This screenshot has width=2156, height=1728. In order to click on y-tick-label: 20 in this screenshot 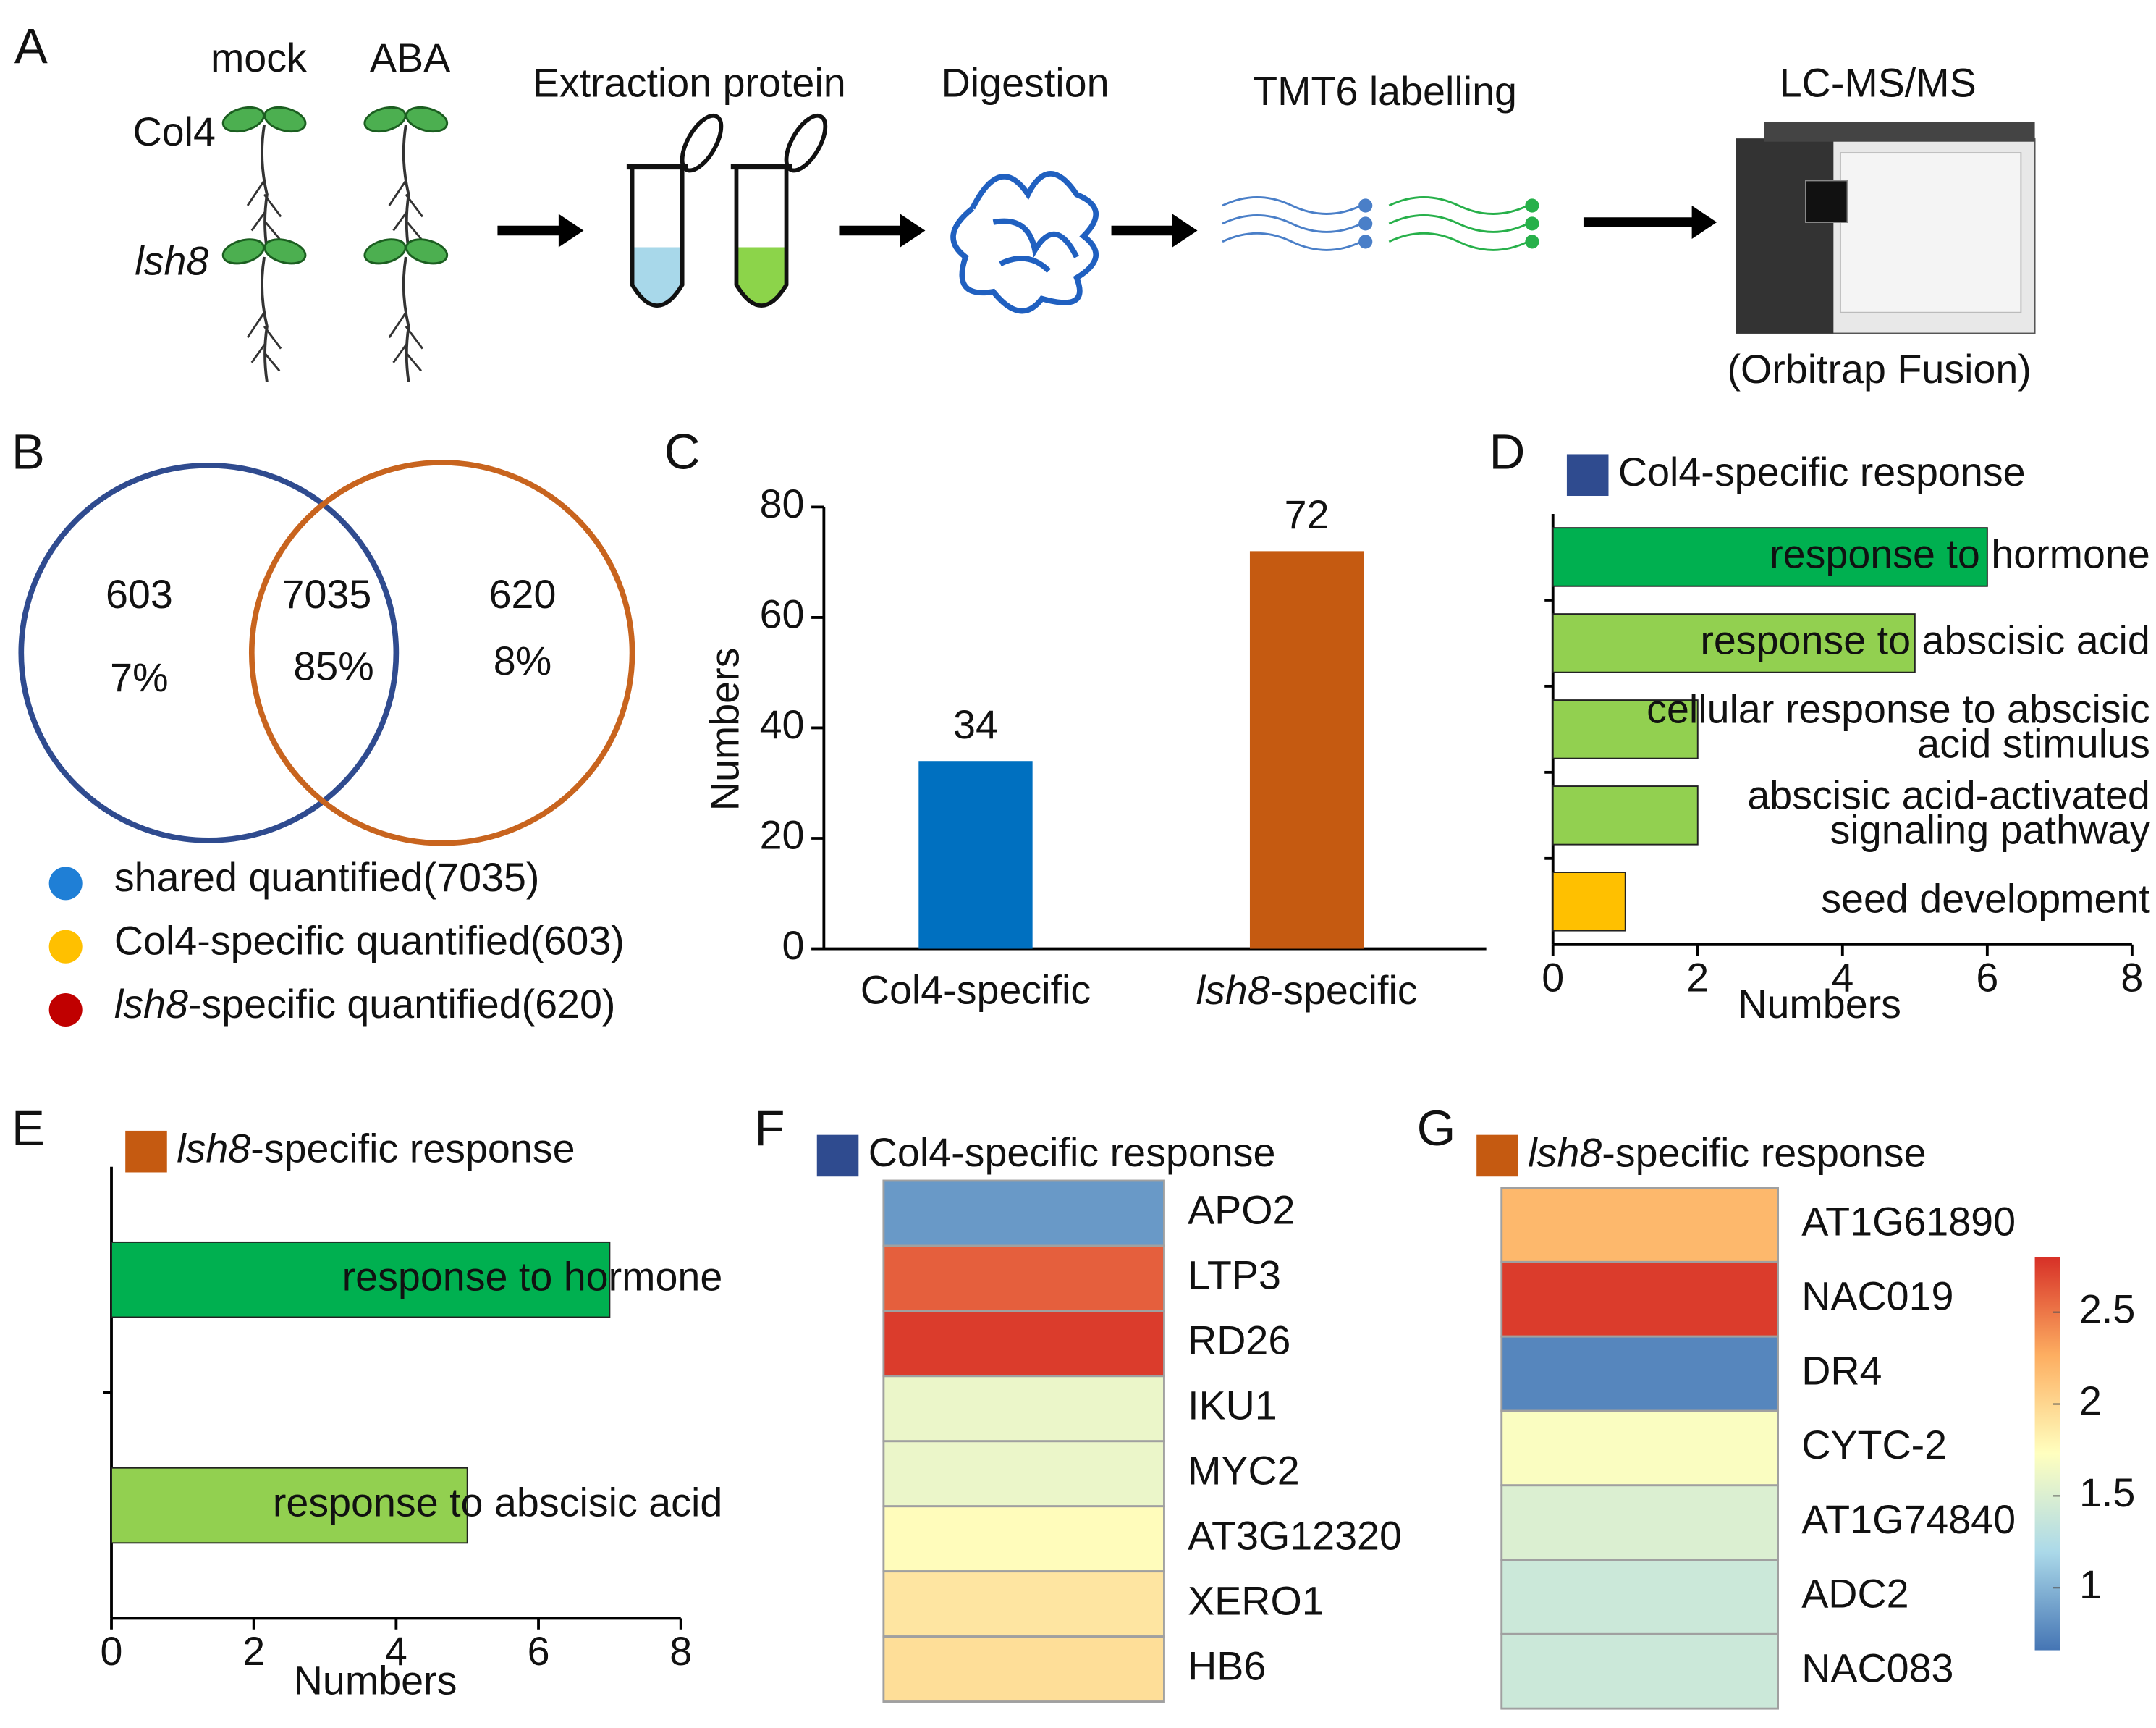, I will do `click(782, 836)`.